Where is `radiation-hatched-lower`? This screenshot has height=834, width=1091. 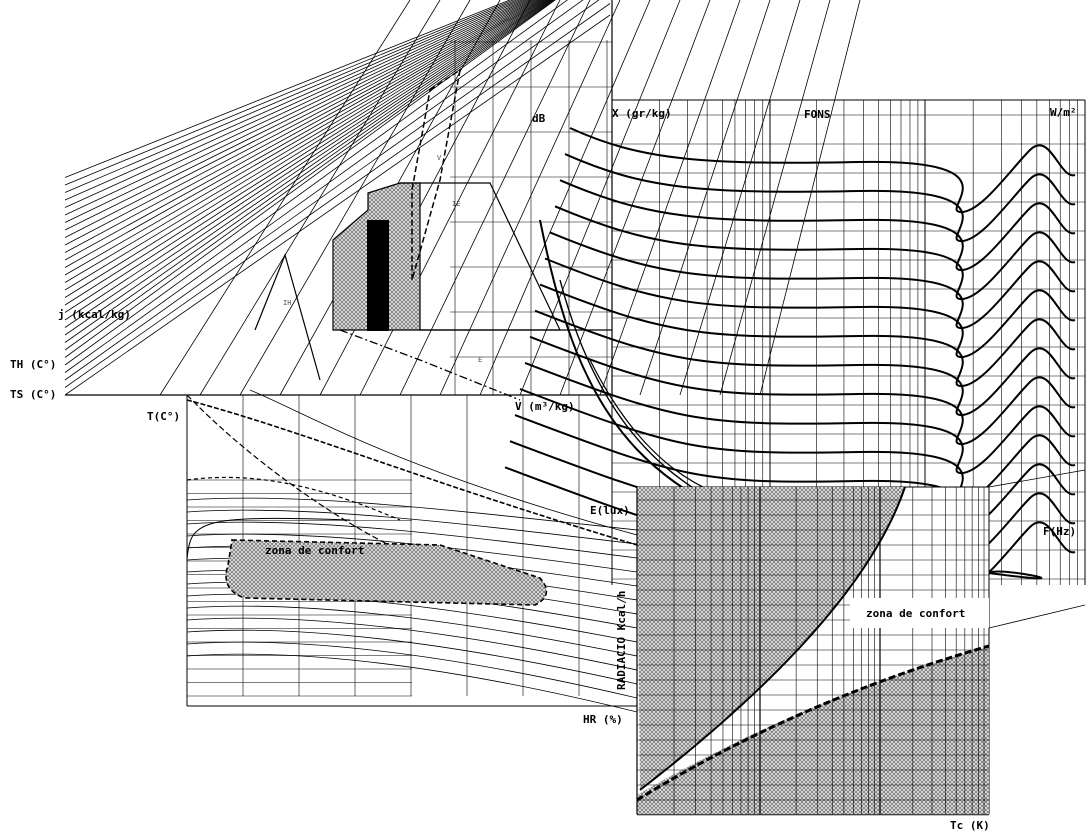
radiation-hatched-lower is located at coordinates (813, 730).